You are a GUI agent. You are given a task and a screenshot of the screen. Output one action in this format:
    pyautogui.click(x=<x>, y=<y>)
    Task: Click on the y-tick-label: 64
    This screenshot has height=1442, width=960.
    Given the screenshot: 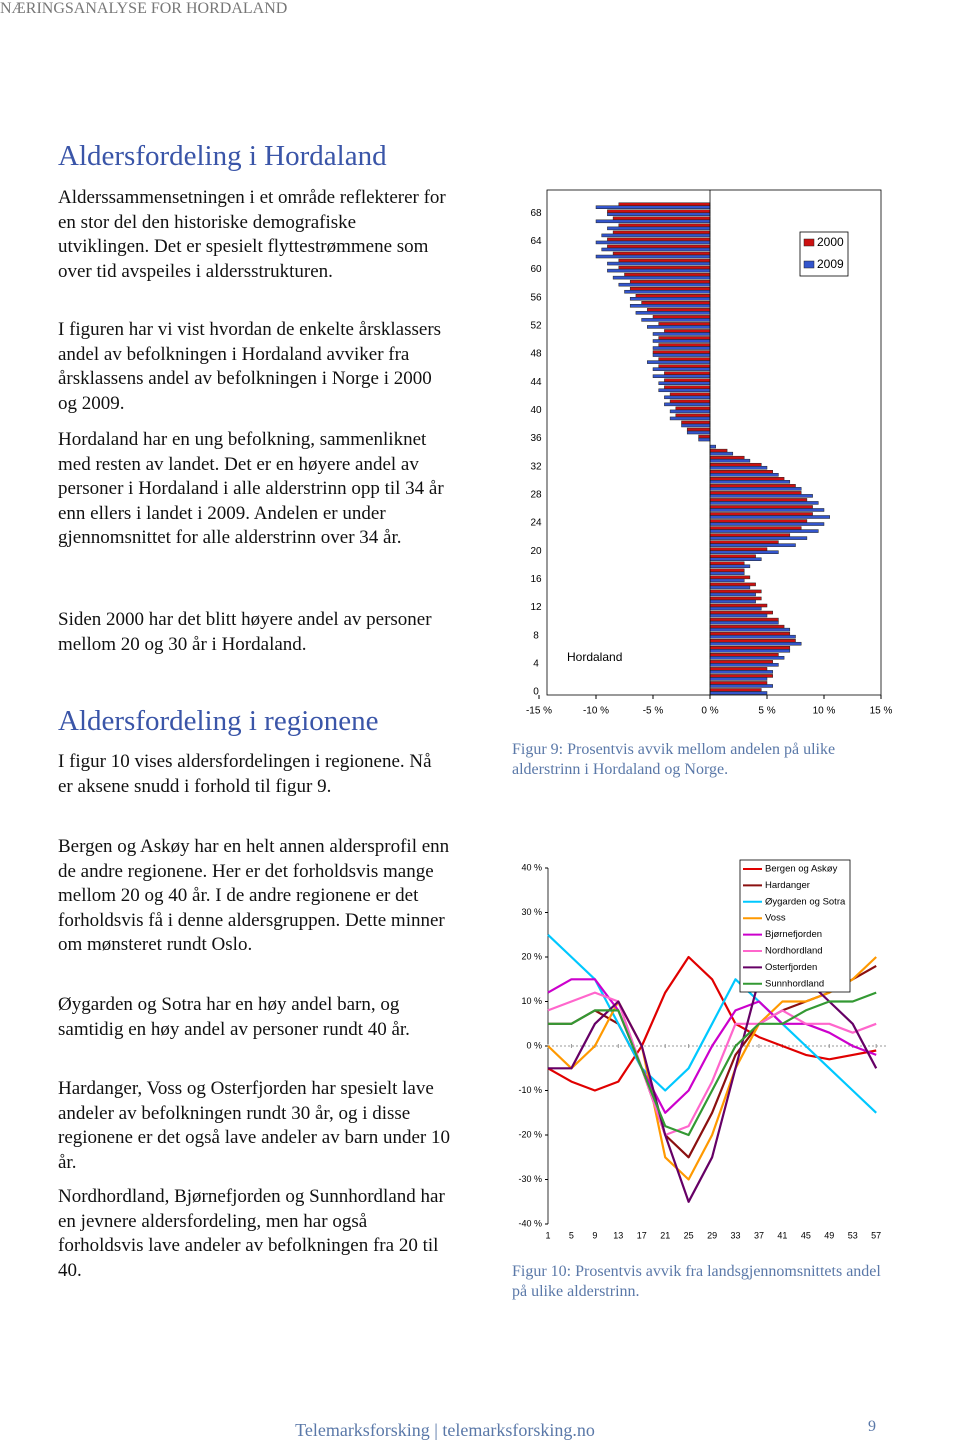 What is the action you would take?
    pyautogui.click(x=536, y=241)
    